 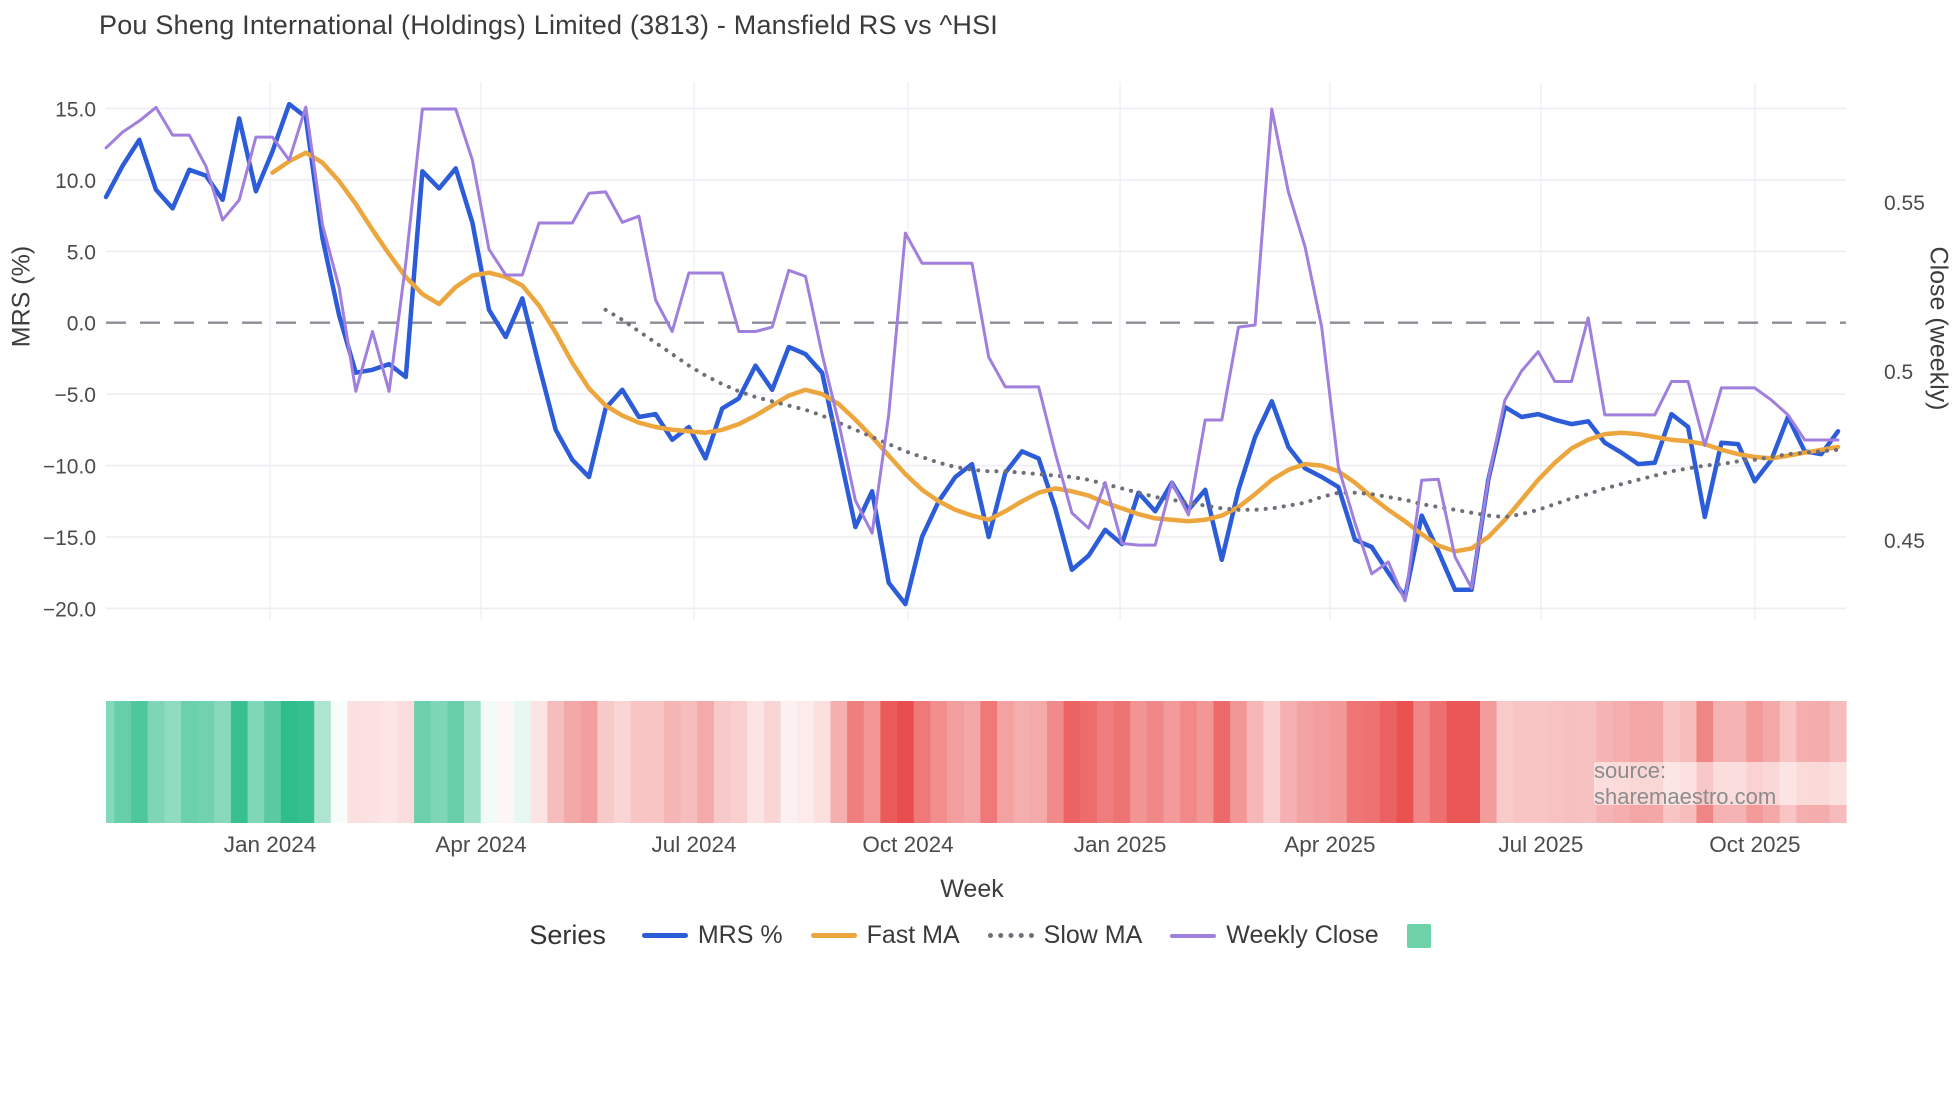 I want to click on svg-text: Jan 2025, so click(x=1120, y=844).